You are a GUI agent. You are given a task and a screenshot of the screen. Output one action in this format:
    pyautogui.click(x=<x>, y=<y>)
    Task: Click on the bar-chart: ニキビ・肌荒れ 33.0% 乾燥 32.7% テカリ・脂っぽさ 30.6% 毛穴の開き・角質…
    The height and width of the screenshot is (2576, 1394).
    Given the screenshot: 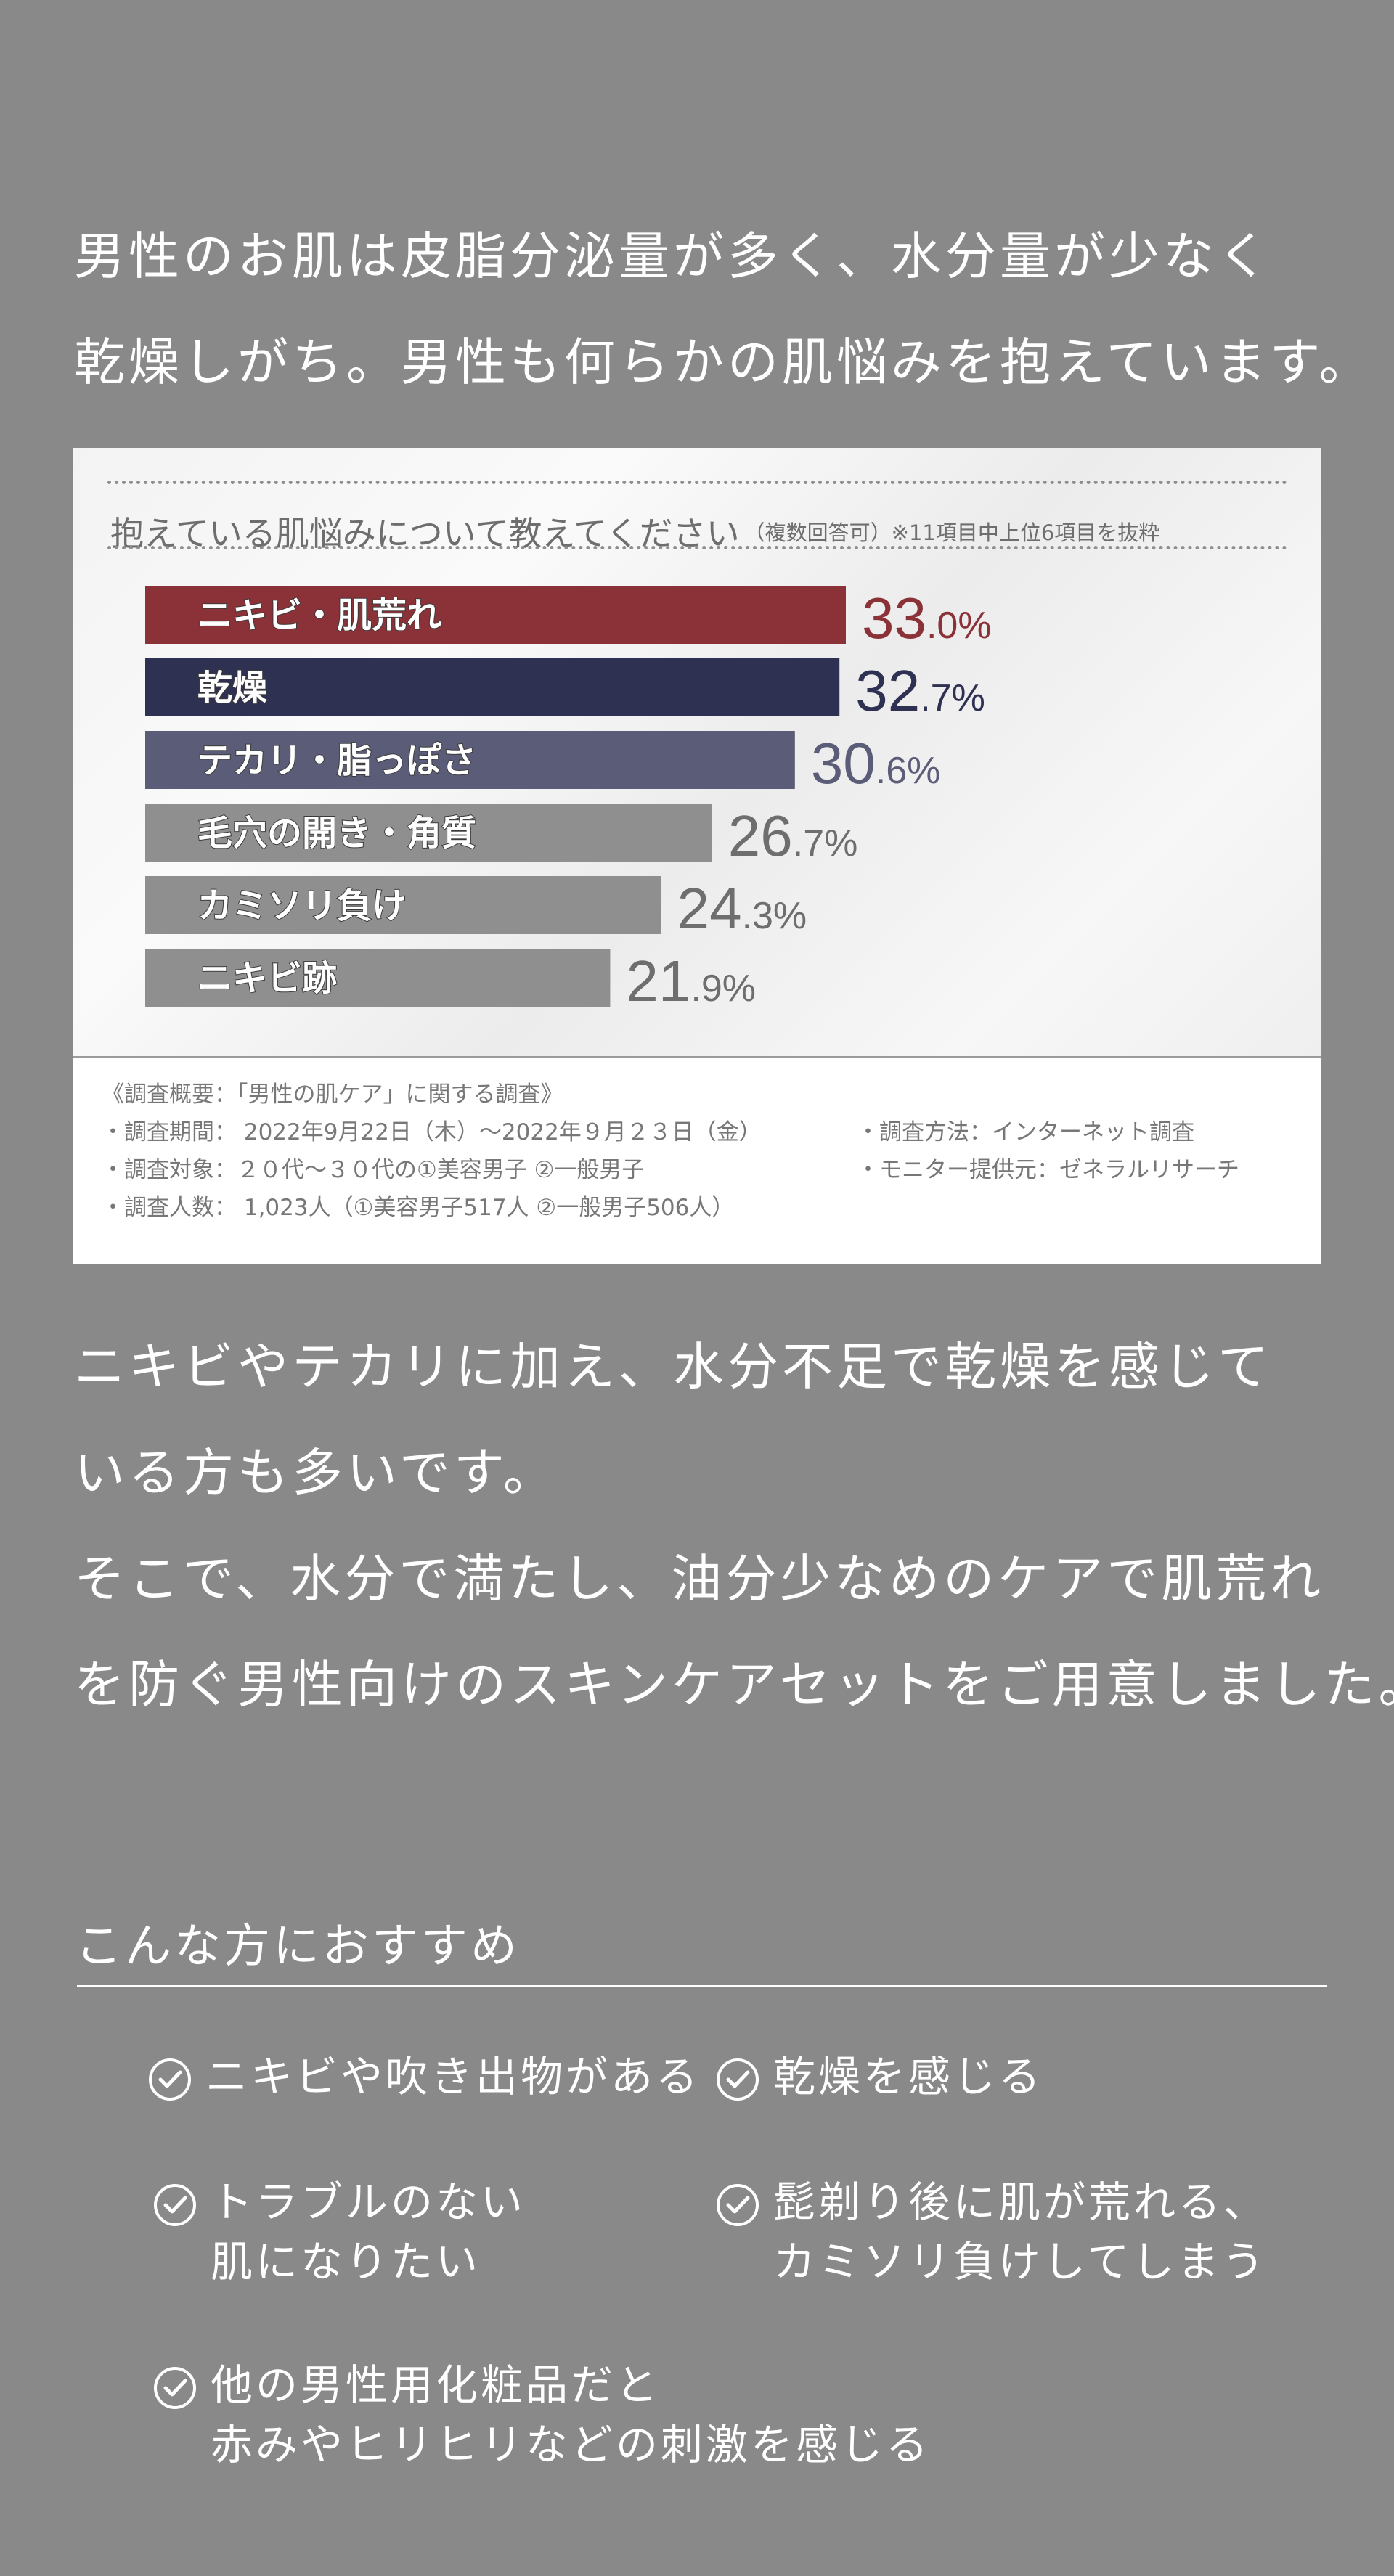 What is the action you would take?
    pyautogui.click(x=569, y=800)
    